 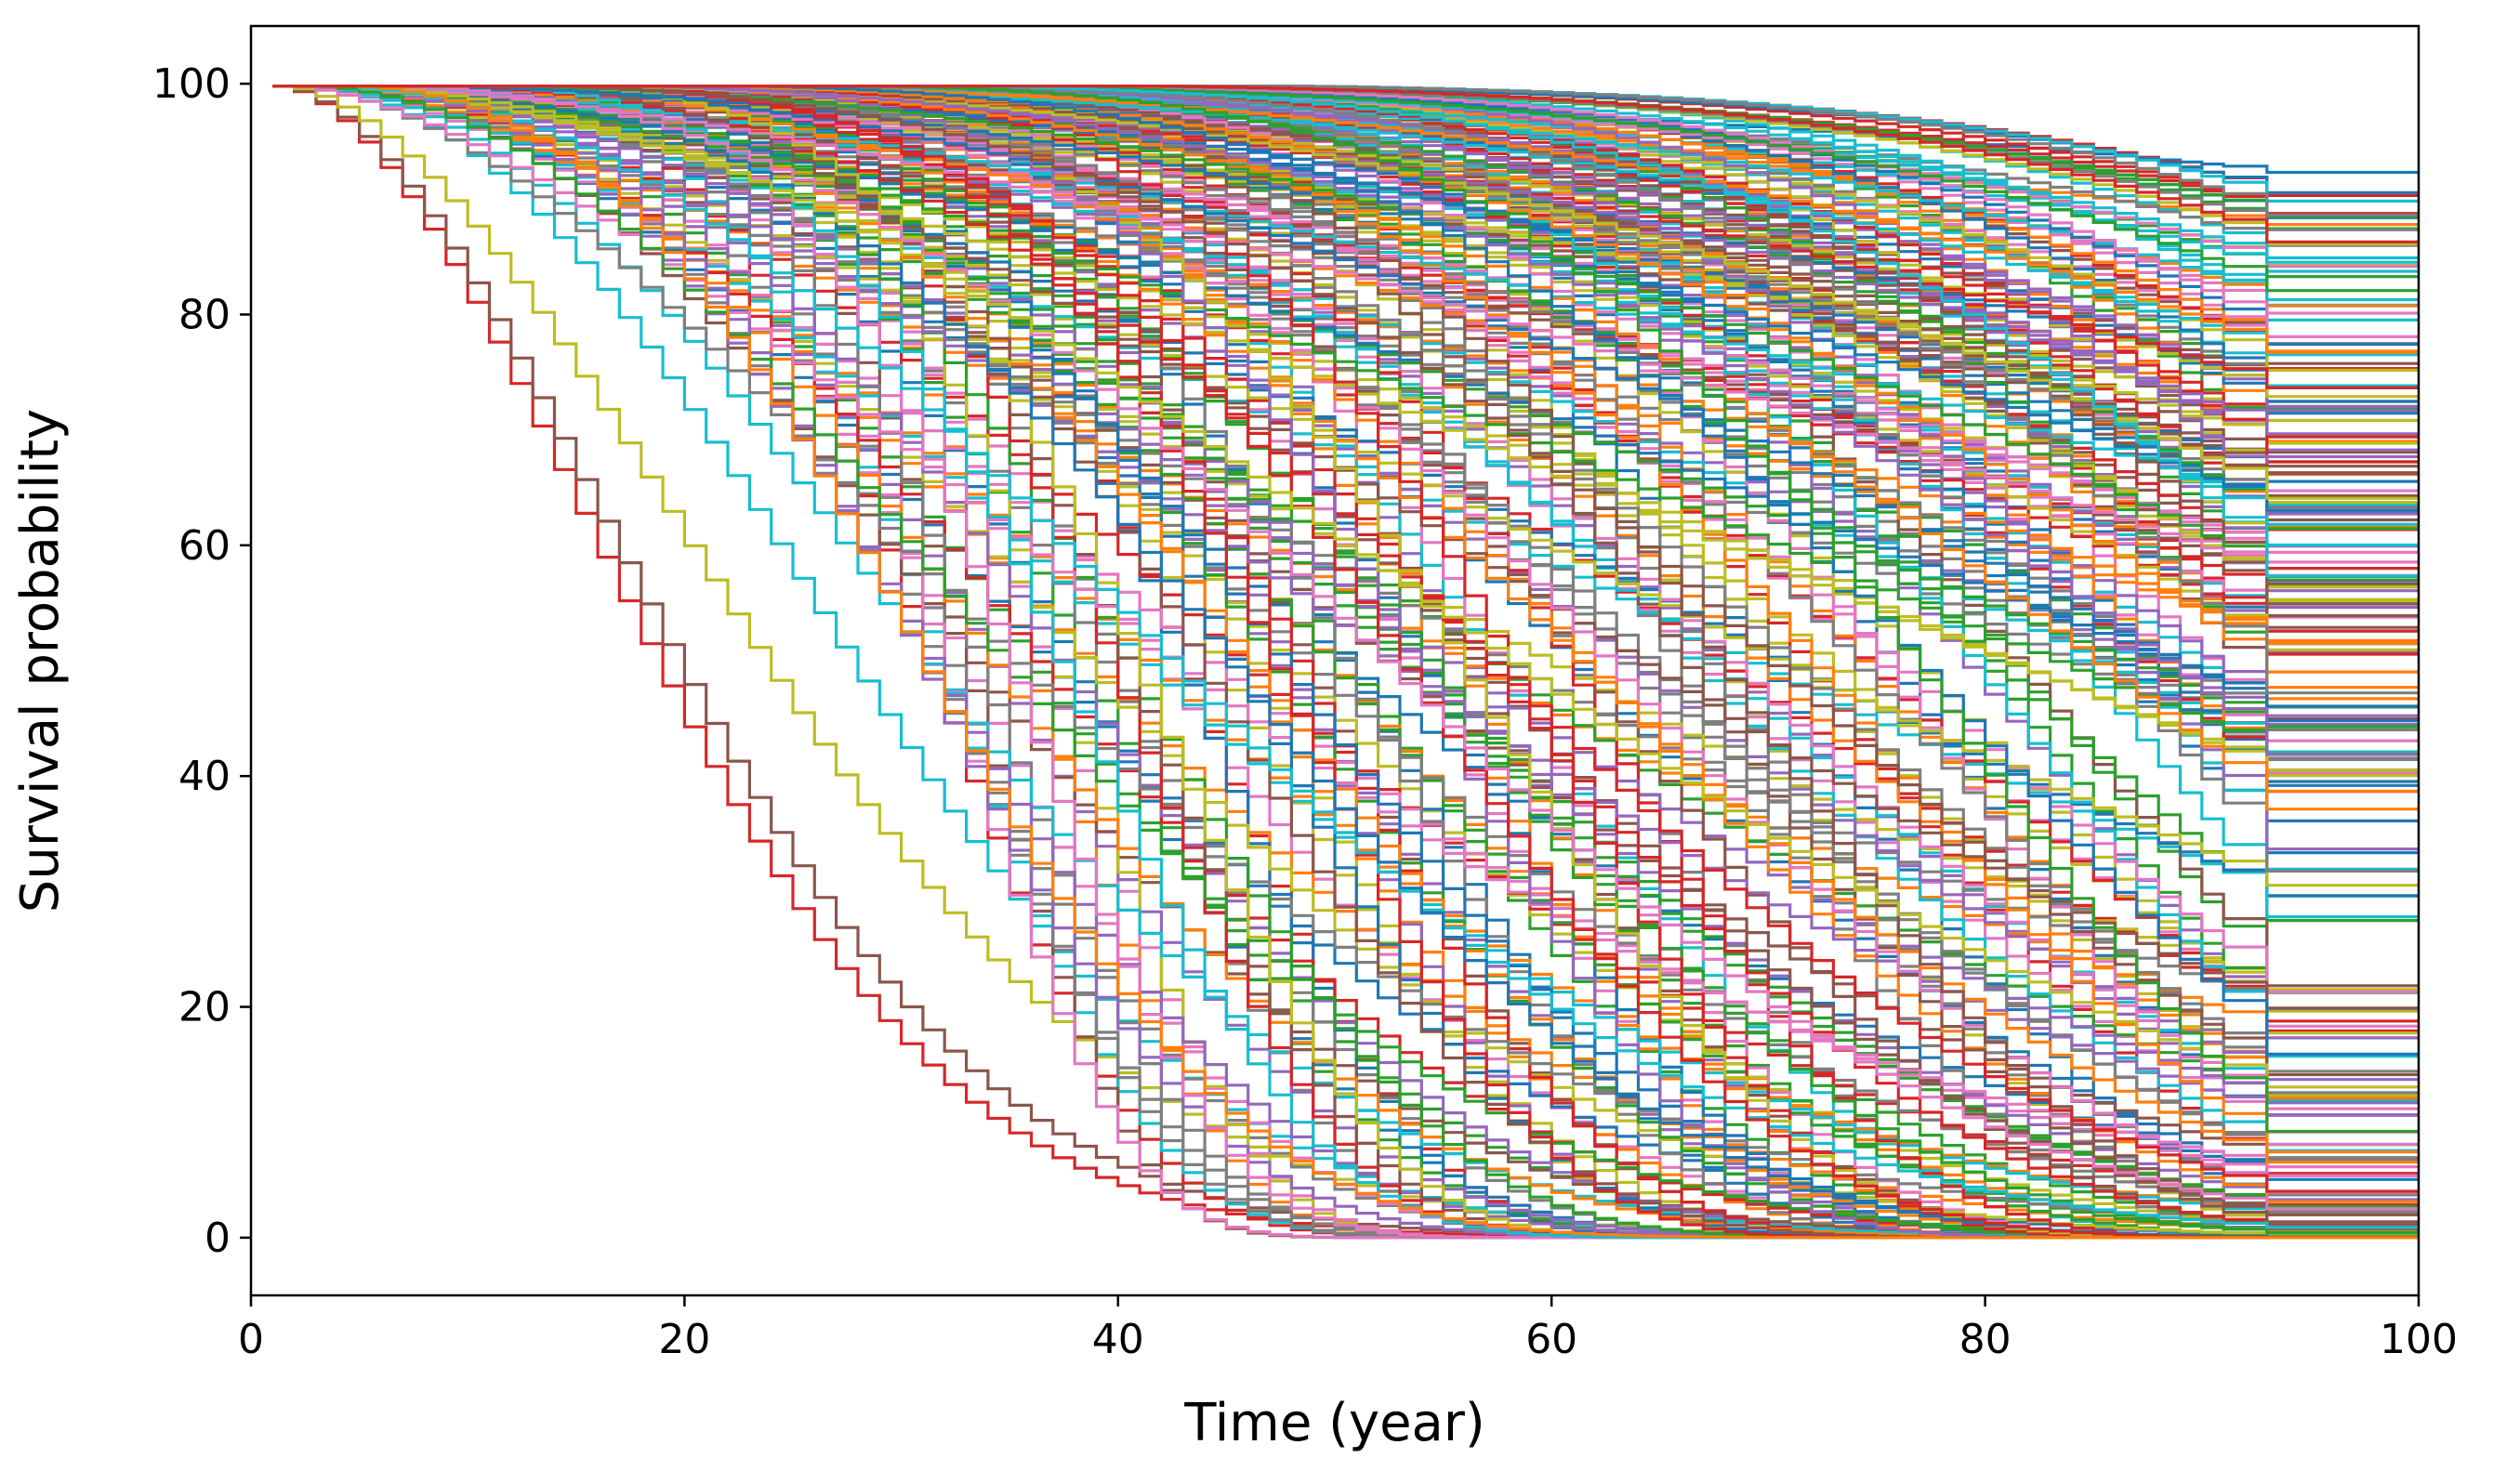 I want to click on x-tick-label: 40, so click(x=1118, y=1339).